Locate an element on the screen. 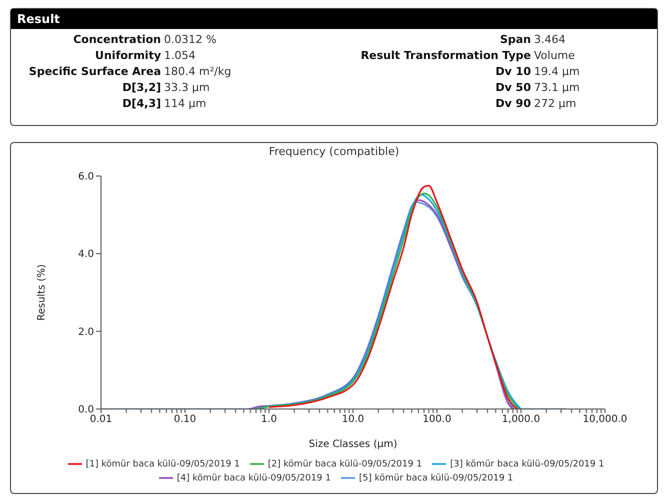  x-tick-label: 0.10 is located at coordinates (185, 420).